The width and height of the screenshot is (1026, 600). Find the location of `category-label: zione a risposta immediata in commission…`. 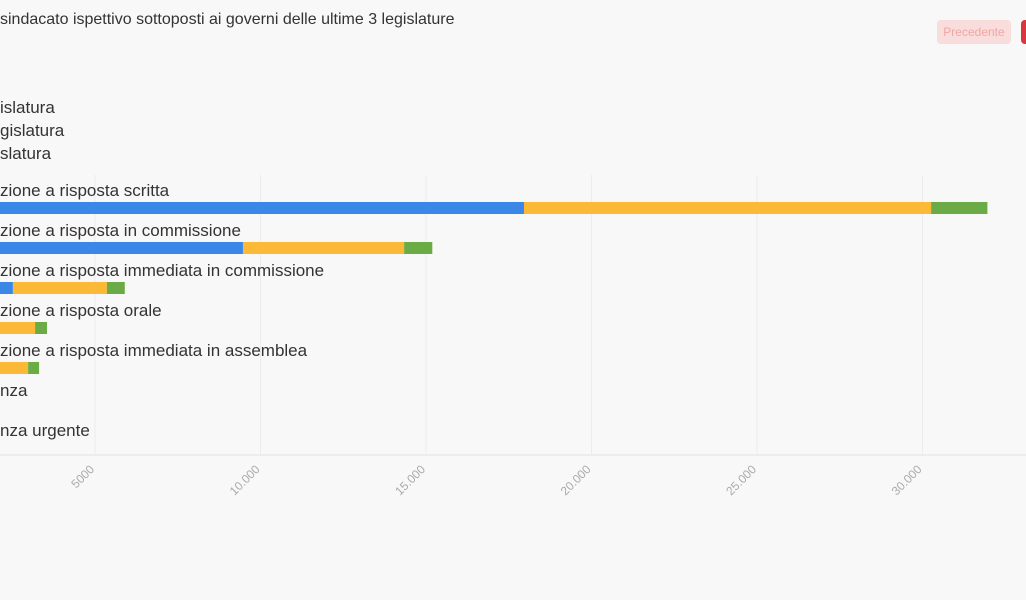

category-label: zione a risposta immediata in commission… is located at coordinates (162, 270).